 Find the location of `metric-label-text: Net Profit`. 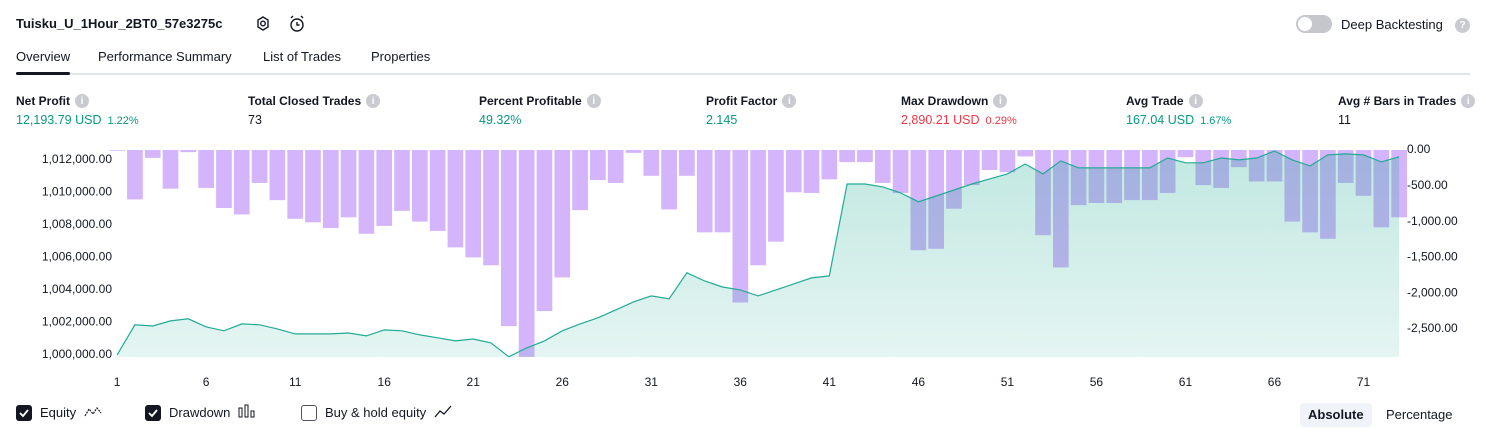

metric-label-text: Net Profit is located at coordinates (43, 101).